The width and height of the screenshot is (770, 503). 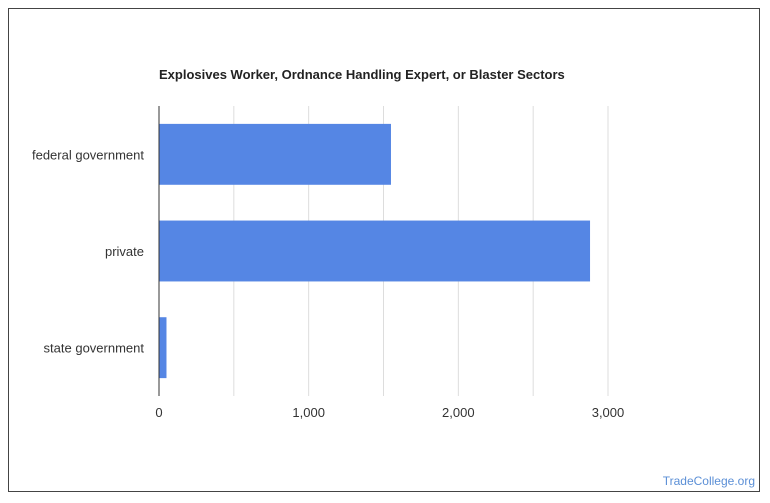 I want to click on category-label: private, so click(x=124, y=251).